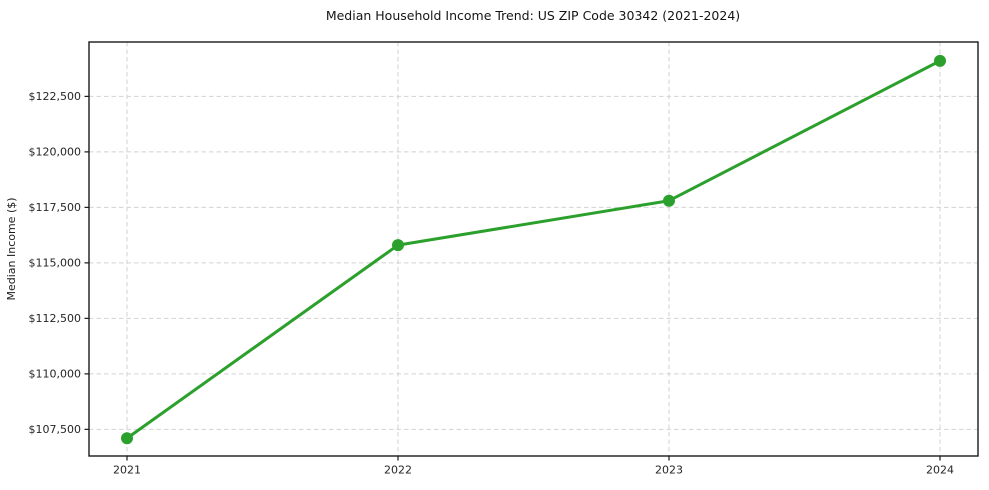  I want to click on y-tick-label: $110,000, so click(55, 374).